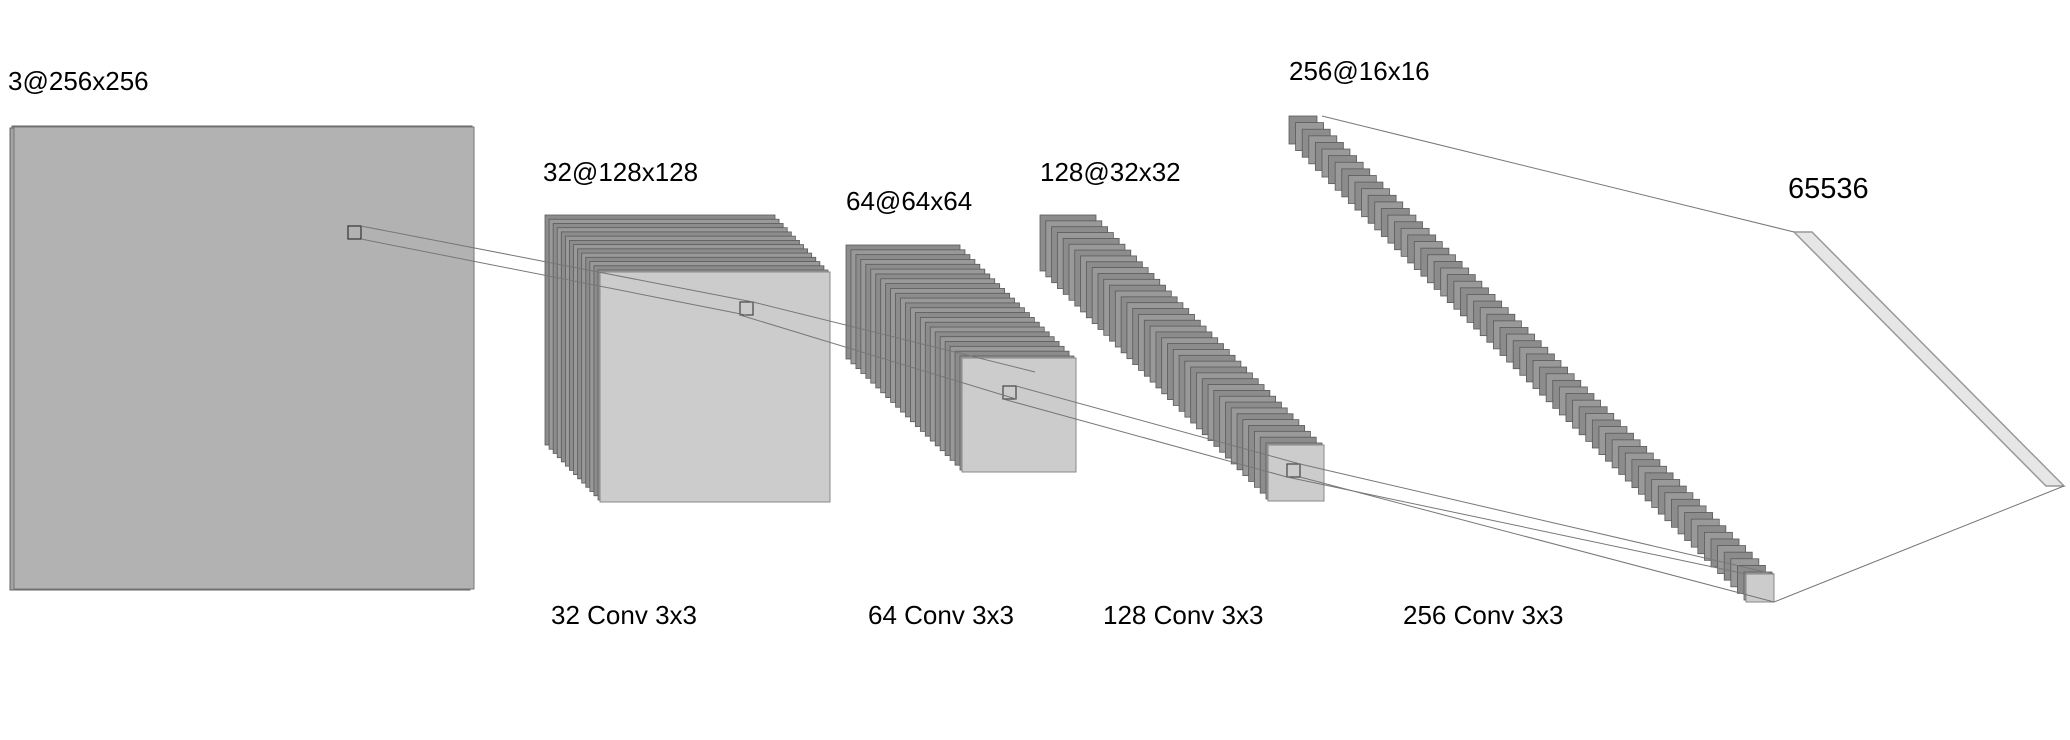 The width and height of the screenshot is (2070, 740). I want to click on conv3-stack-slices, so click(1181, 357).